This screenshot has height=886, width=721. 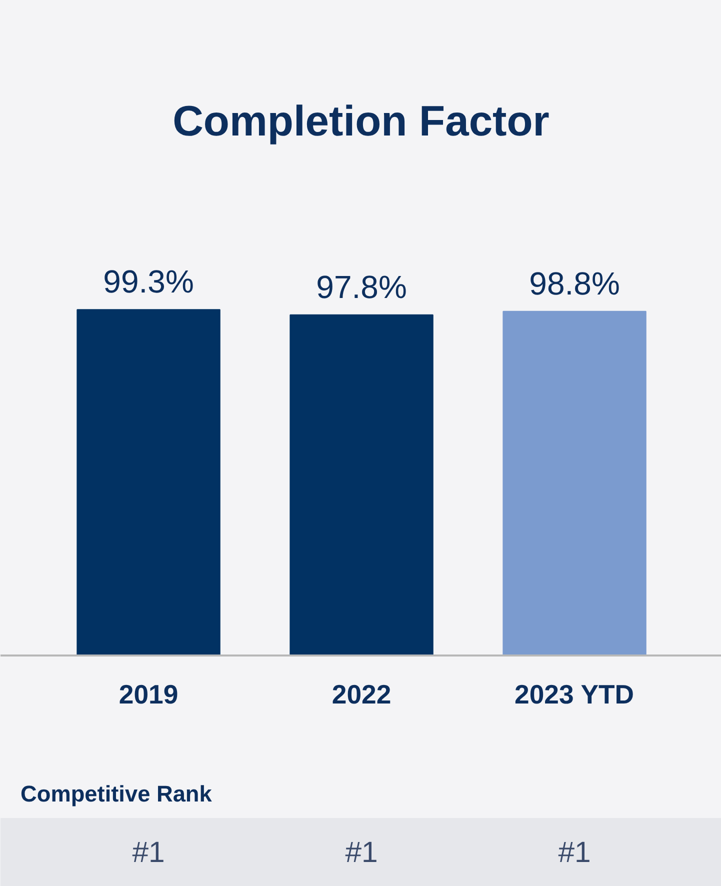 I want to click on x-tick-label: 2022, so click(x=362, y=695).